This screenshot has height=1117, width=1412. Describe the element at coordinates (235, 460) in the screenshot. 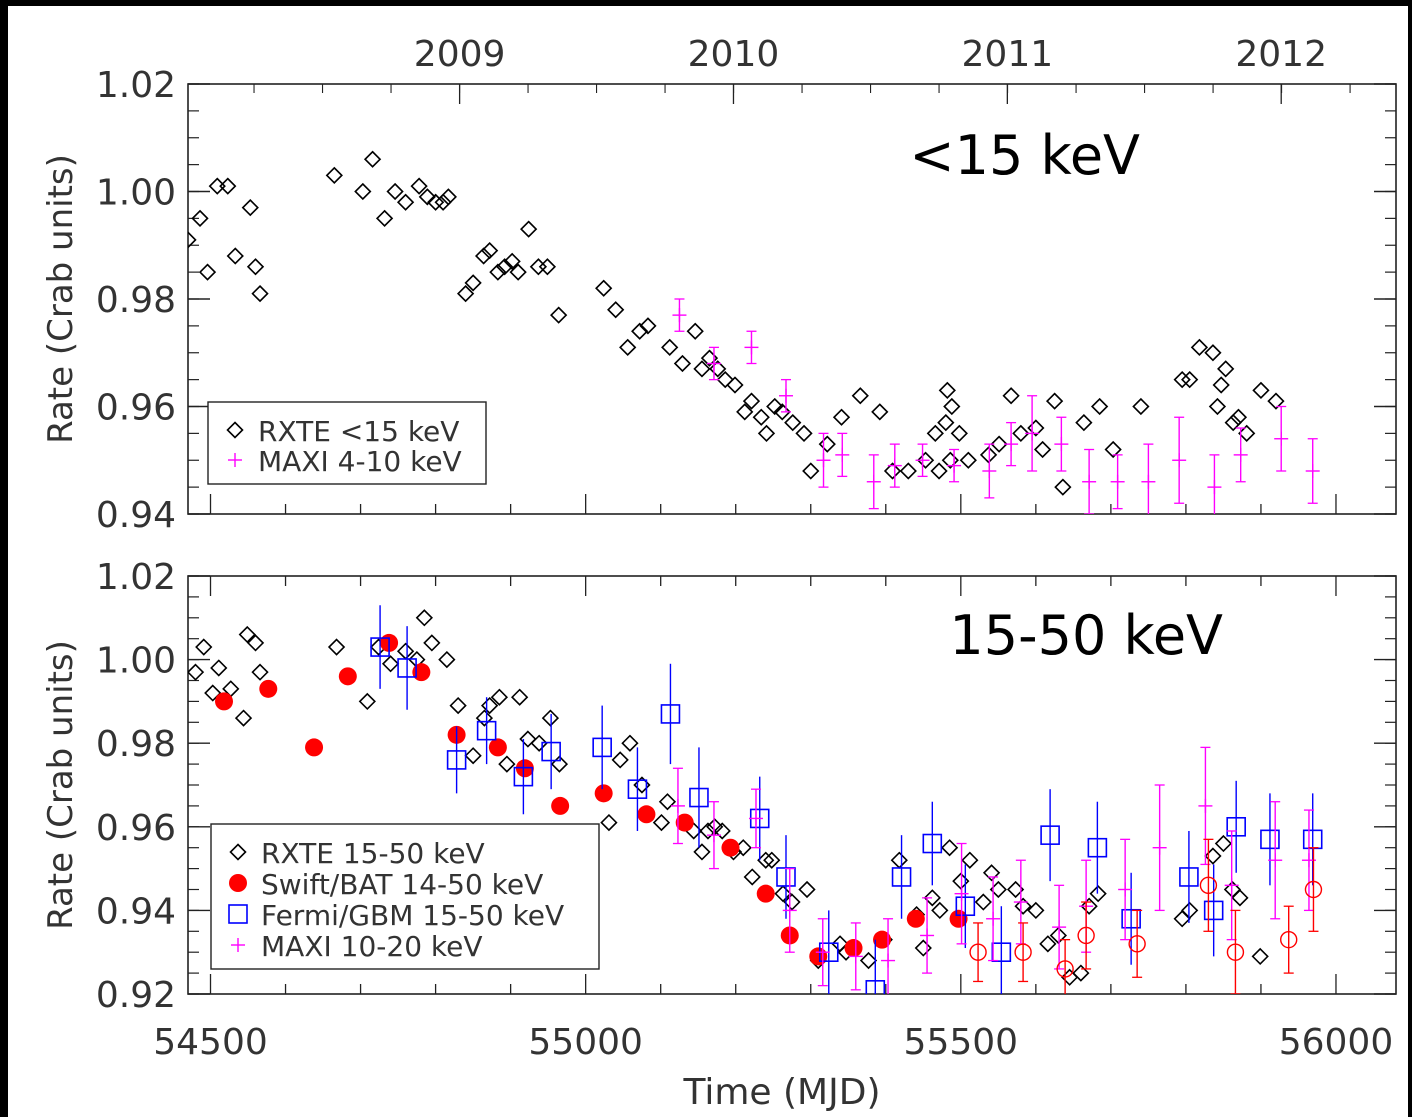

I see `legend-marker-maxi-4-10-kev` at that location.